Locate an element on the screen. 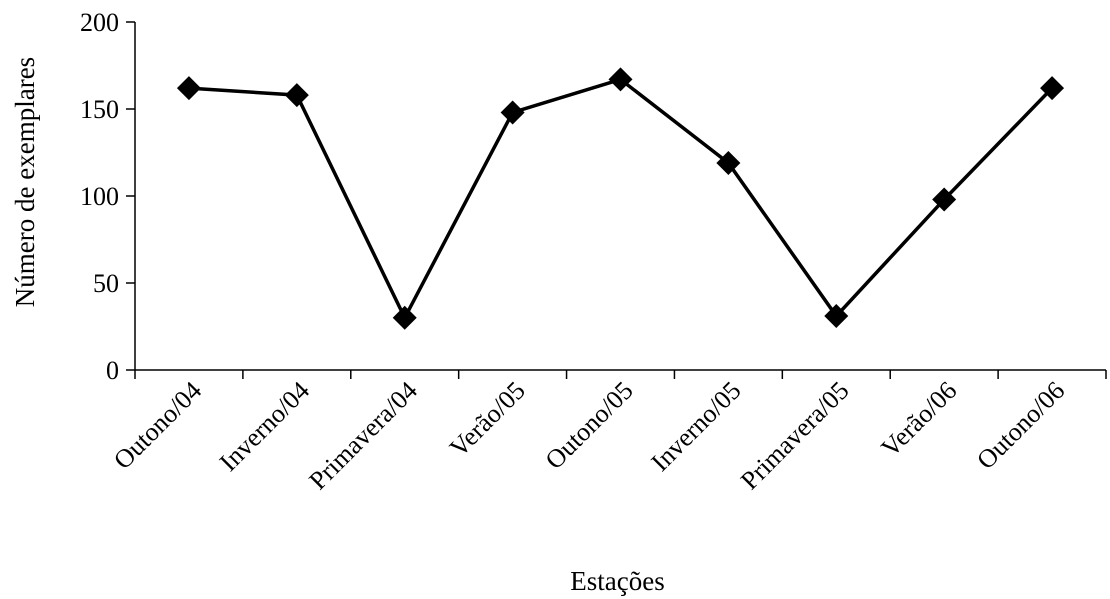 Image resolution: width=1110 pixels, height=599 pixels. x-tick-label: Outono/04 is located at coordinates (157, 425).